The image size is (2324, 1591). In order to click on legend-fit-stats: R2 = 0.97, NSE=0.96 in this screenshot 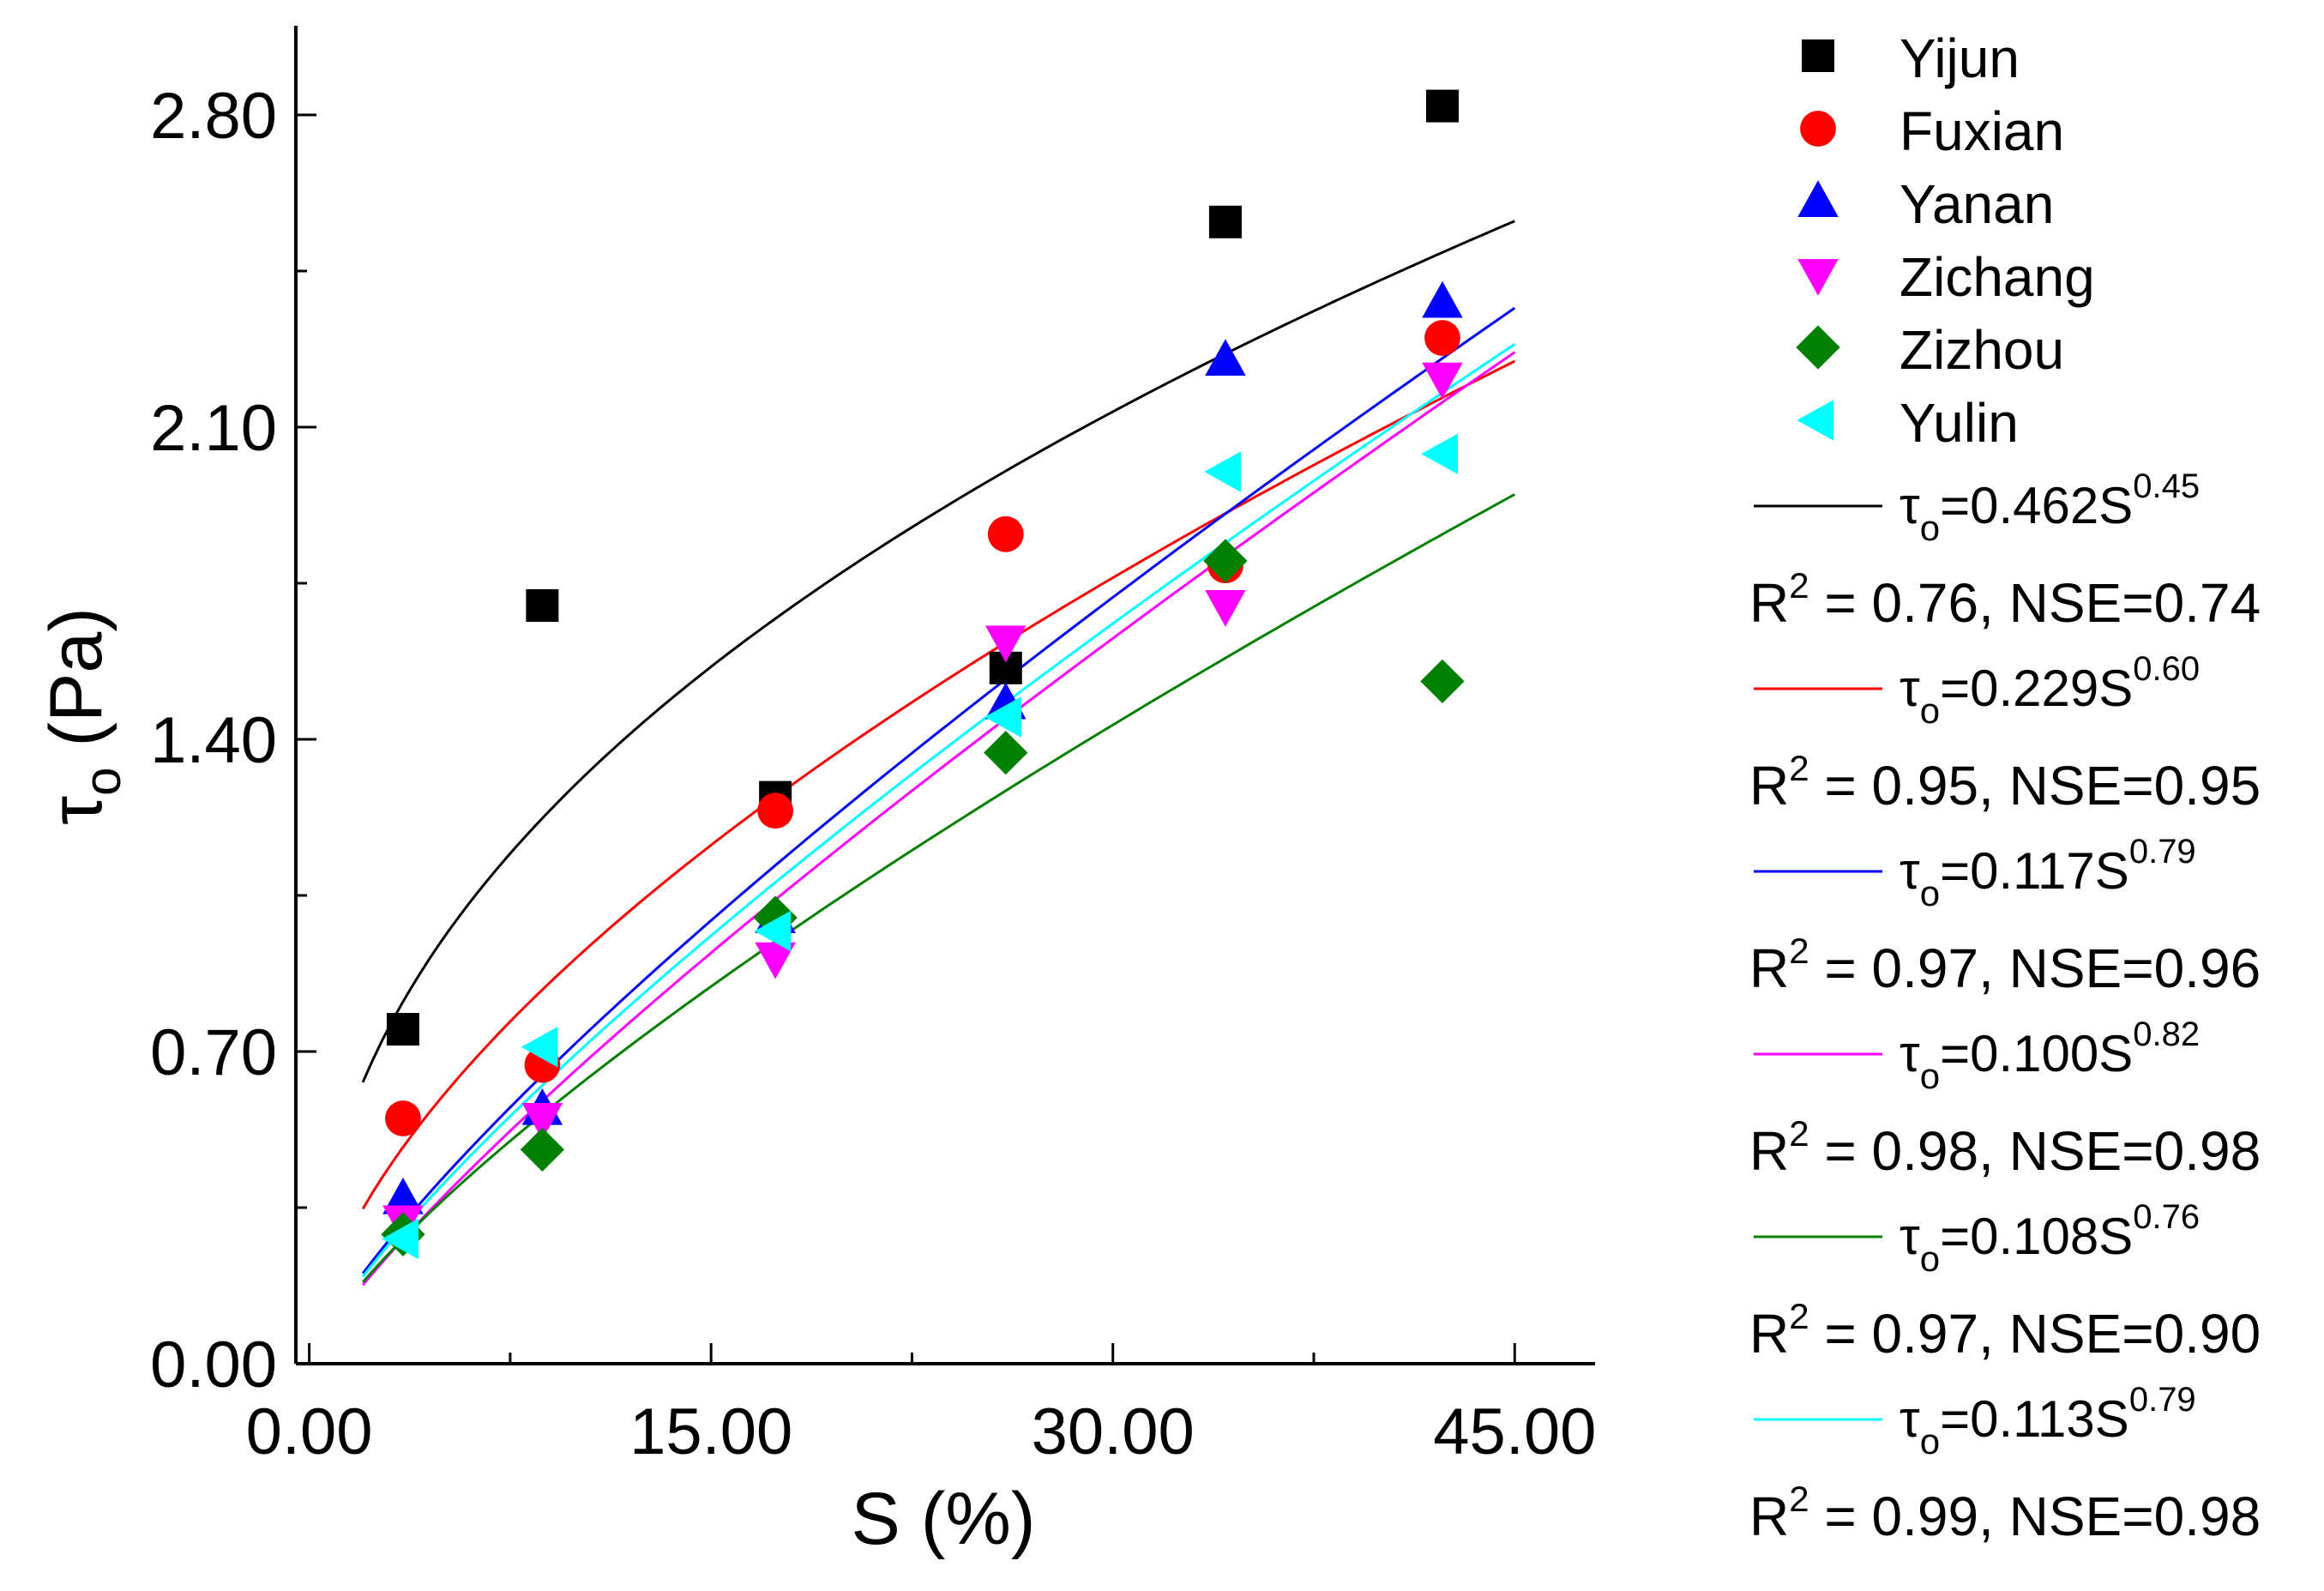, I will do `click(2005, 965)`.